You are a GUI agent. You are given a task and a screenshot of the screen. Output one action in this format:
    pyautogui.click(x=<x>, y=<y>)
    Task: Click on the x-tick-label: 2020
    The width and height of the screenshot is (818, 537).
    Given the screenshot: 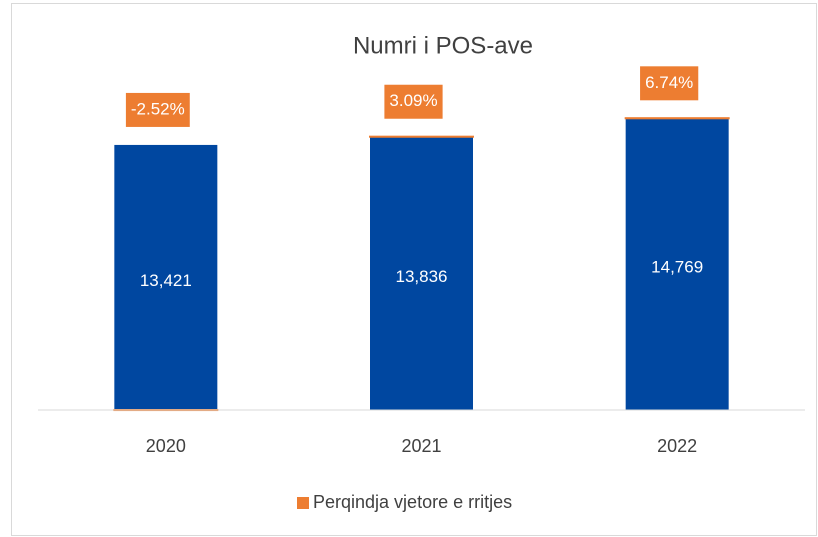 What is the action you would take?
    pyautogui.click(x=166, y=446)
    